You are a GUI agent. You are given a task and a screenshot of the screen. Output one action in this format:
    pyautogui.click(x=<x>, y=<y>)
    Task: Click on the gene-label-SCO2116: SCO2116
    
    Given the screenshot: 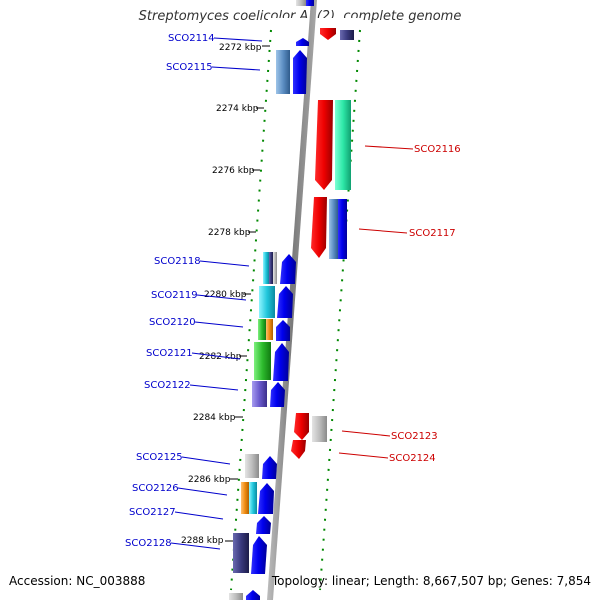 What is the action you would take?
    pyautogui.click(x=437, y=149)
    